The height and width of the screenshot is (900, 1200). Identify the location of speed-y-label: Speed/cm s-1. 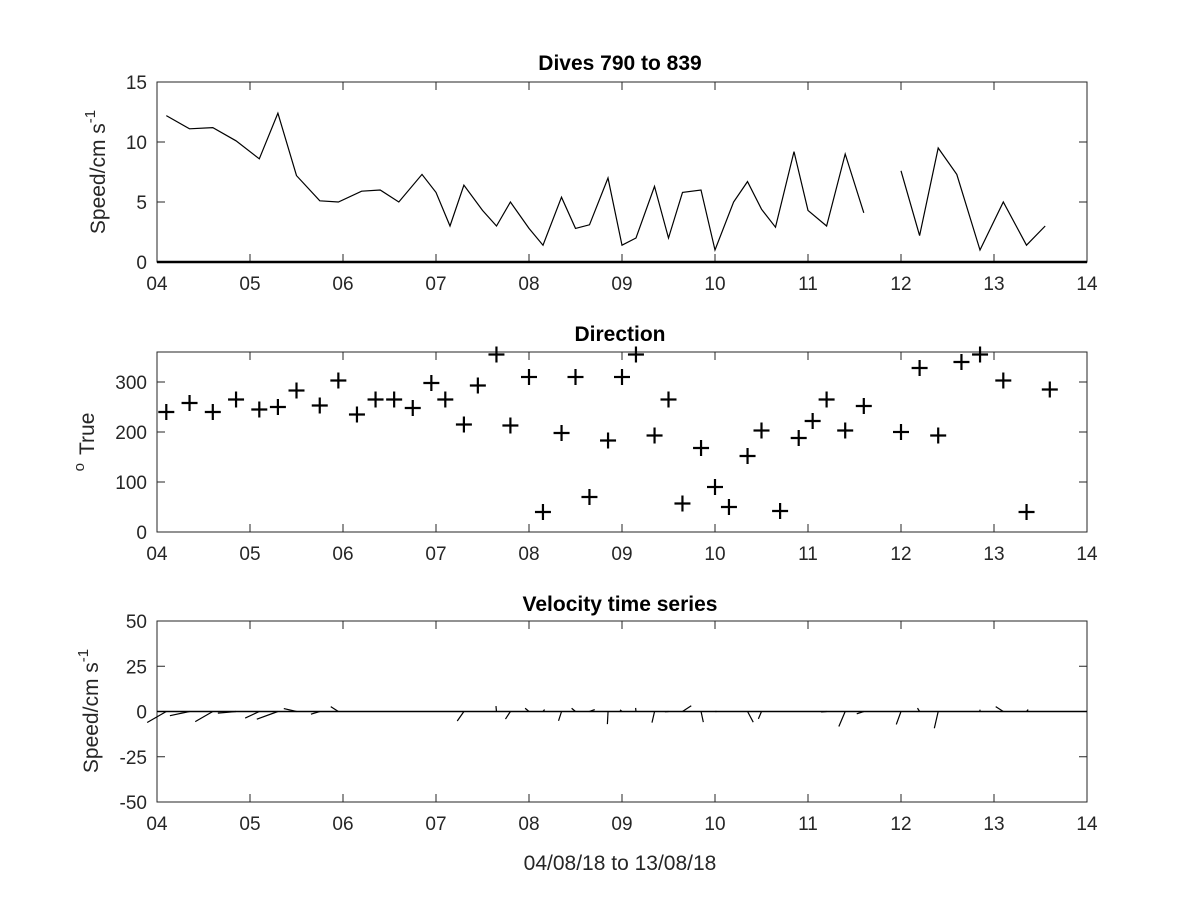
(96, 172).